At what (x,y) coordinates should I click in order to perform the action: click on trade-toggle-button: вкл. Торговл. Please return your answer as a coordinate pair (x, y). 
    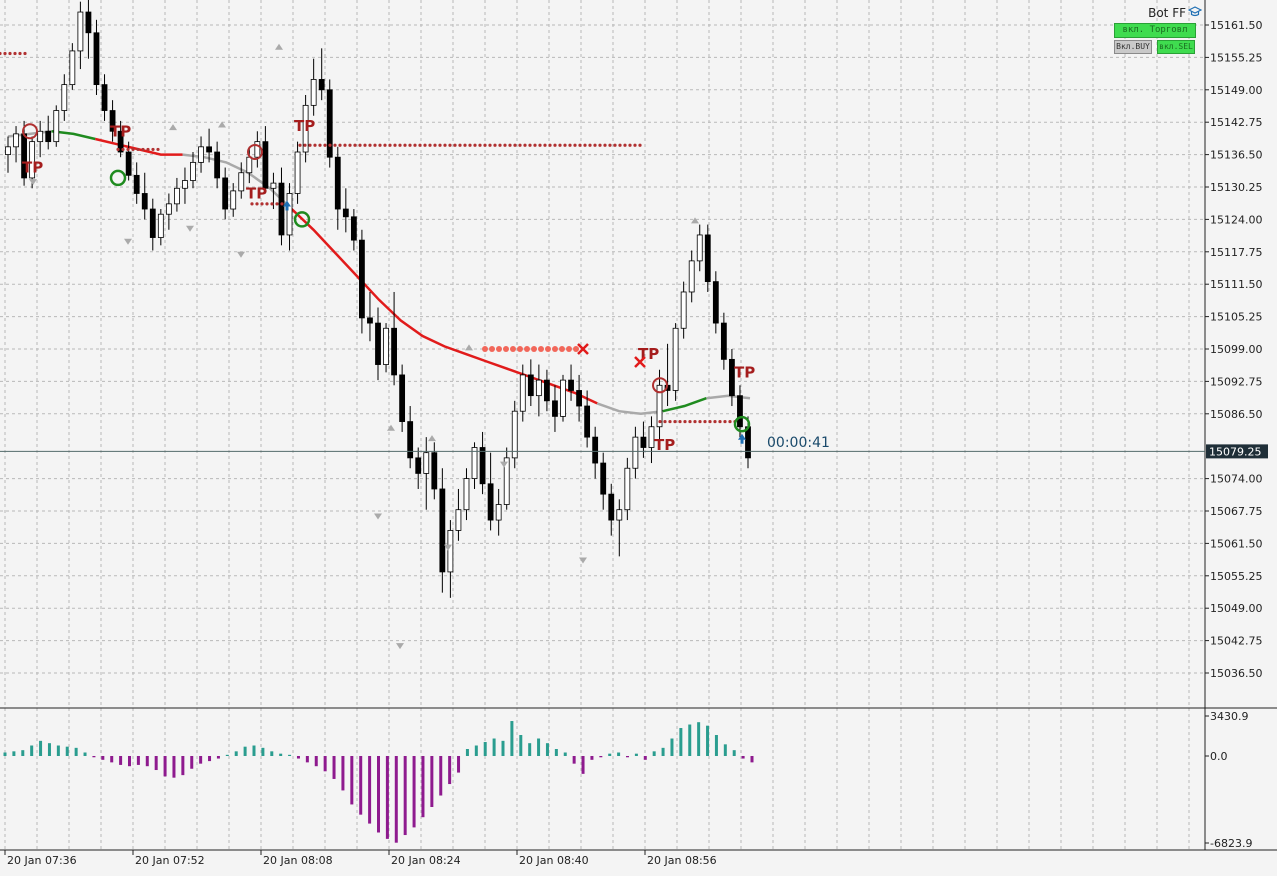
    Looking at the image, I should click on (1155, 30).